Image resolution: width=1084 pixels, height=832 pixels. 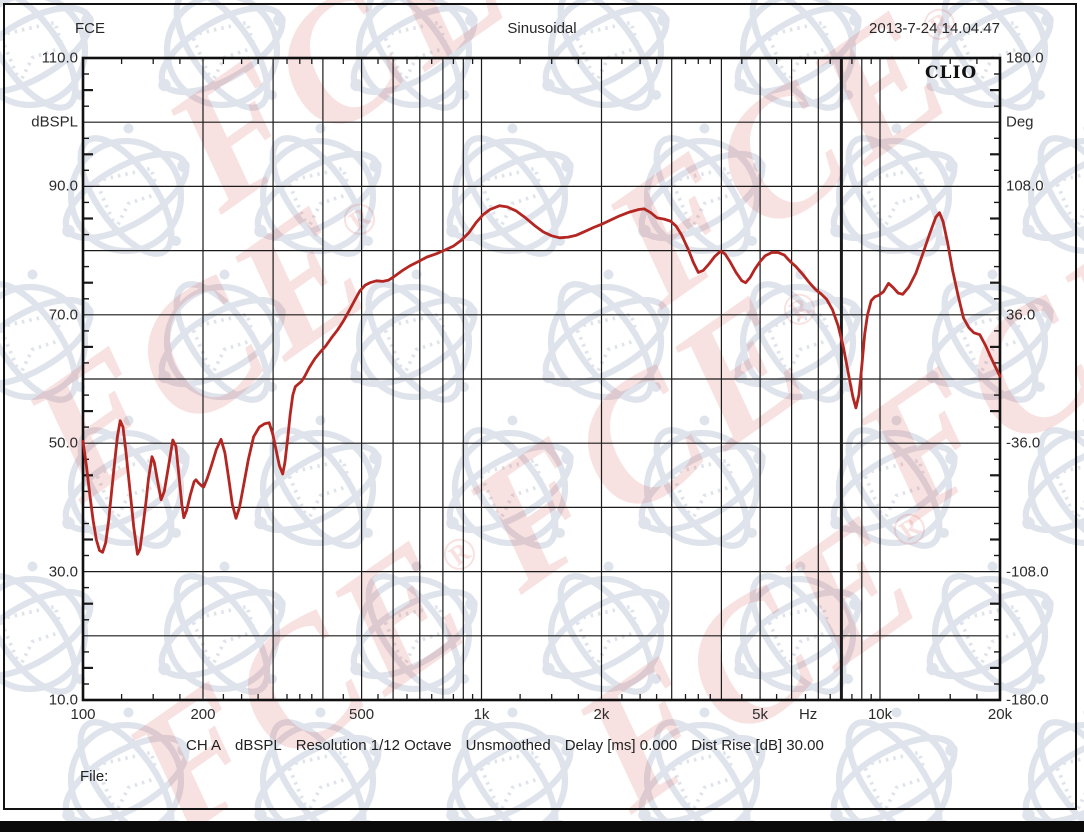 What do you see at coordinates (508, 745) in the screenshot?
I see `status-item: Unsmoothed` at bounding box center [508, 745].